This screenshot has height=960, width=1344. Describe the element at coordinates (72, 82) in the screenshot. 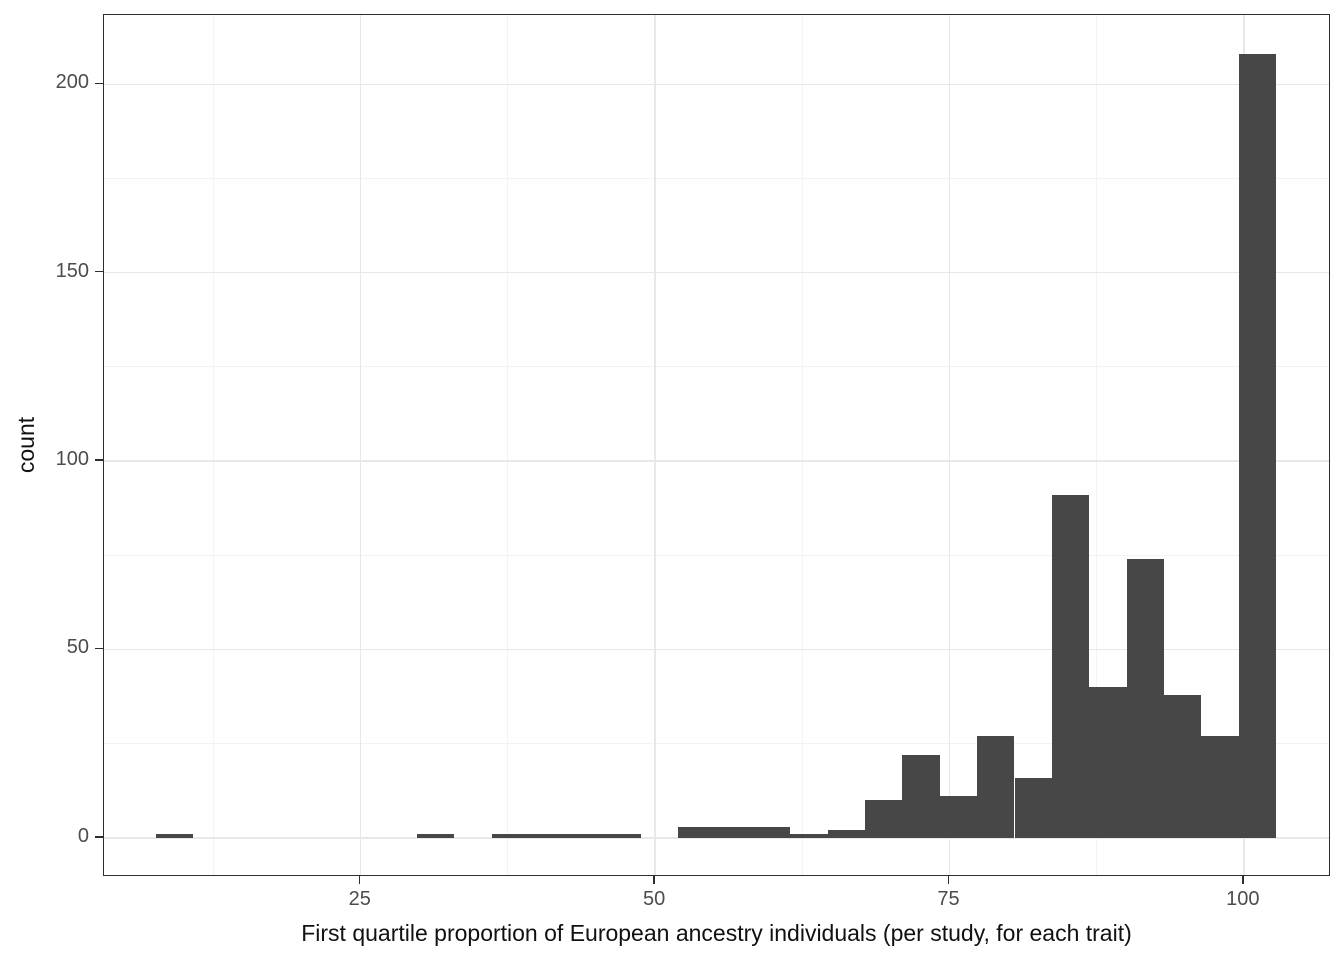

I see `y-tick-label: 200` at that location.